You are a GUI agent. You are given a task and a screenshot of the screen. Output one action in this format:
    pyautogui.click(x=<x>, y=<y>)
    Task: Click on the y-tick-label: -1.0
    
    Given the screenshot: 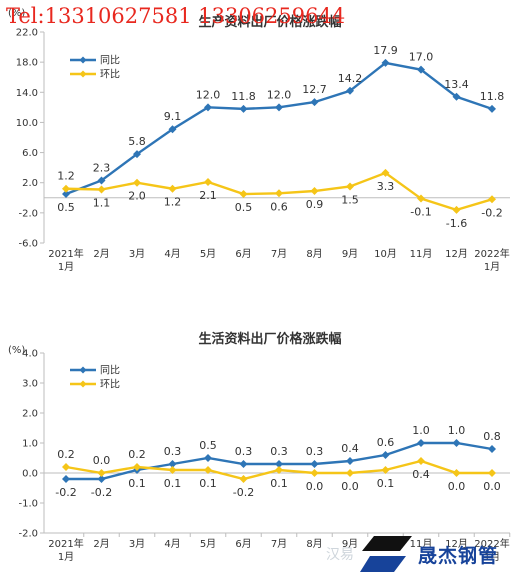 What is the action you would take?
    pyautogui.click(x=28, y=504)
    